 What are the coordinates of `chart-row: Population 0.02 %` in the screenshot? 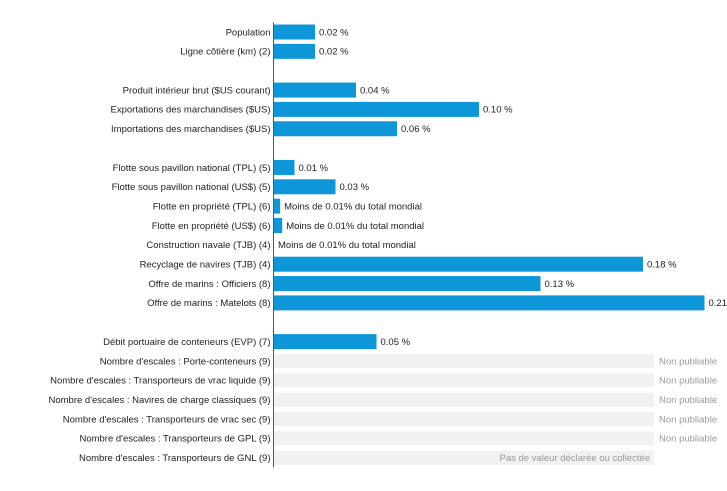 It's located at (287, 32).